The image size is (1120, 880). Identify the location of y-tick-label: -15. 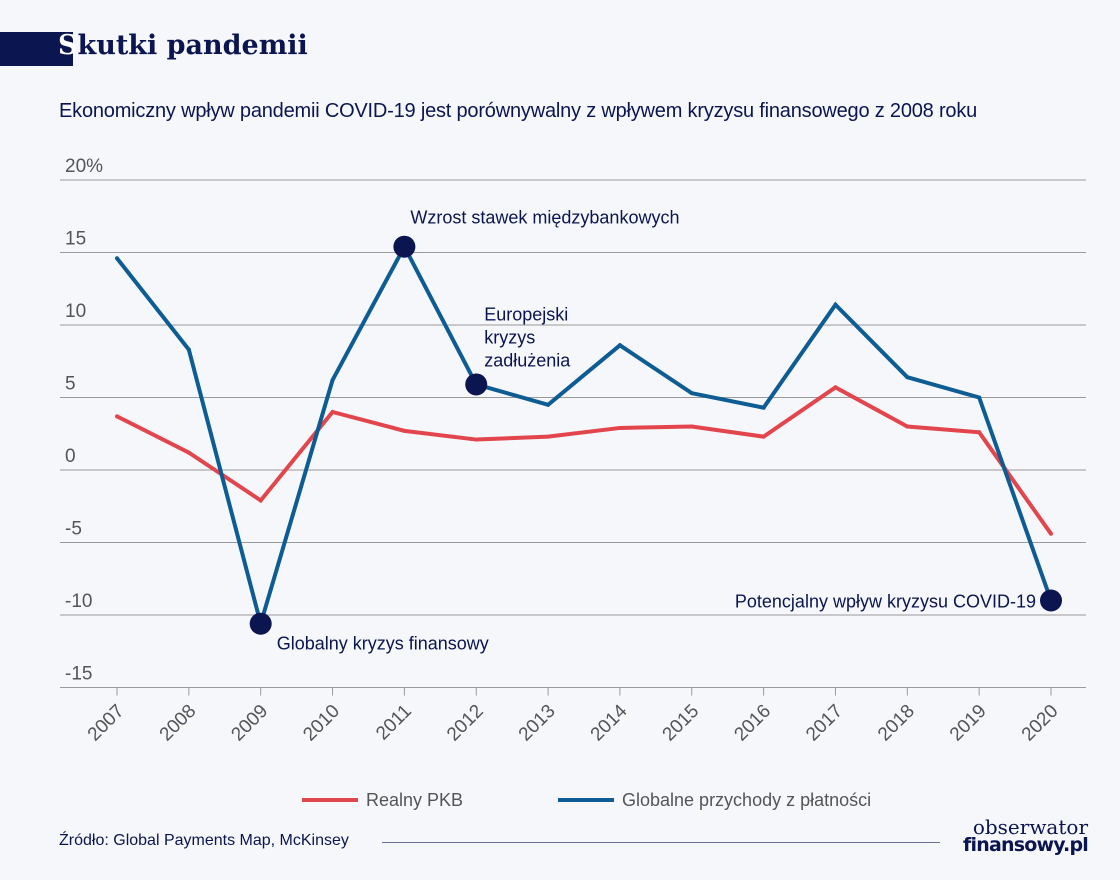
(78, 674).